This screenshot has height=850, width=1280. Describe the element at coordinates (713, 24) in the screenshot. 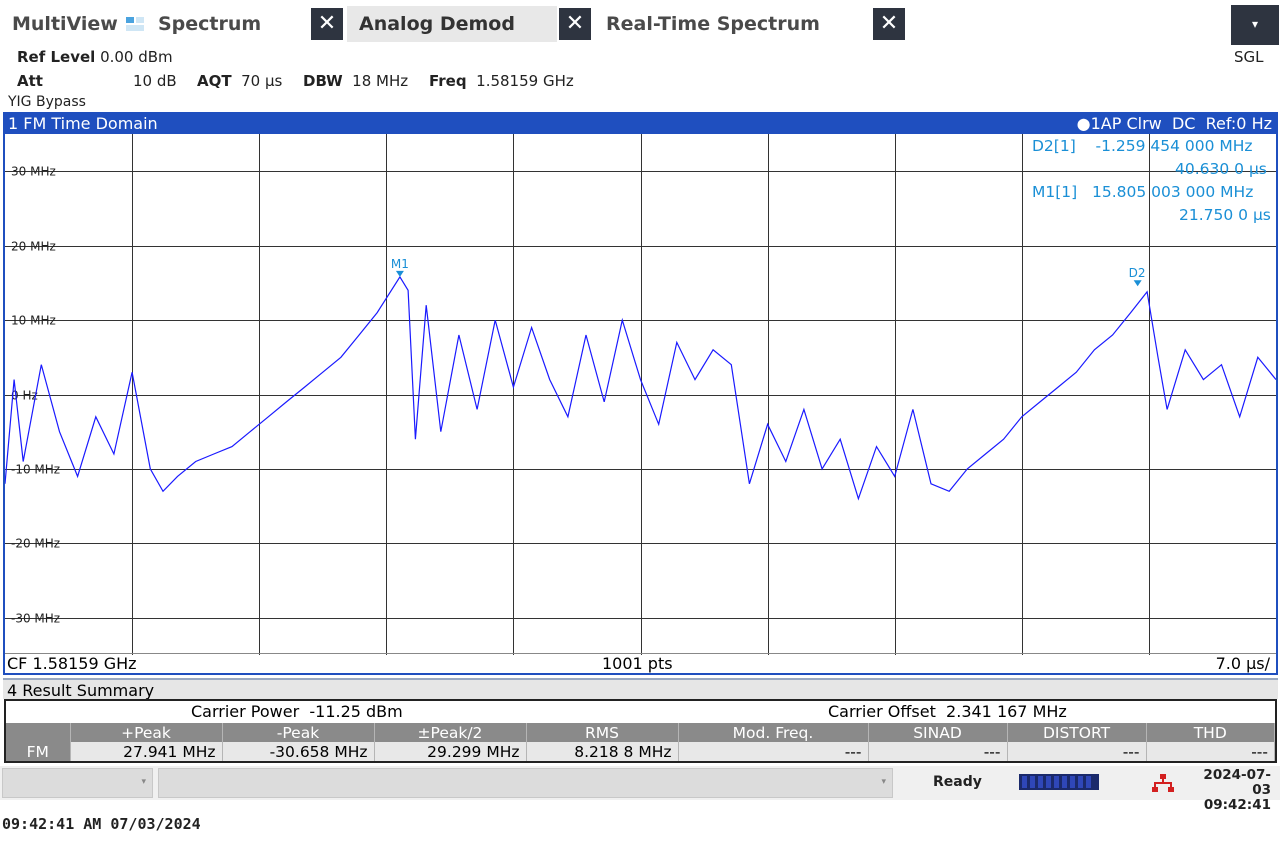

I see `tab-real-time-spectrum: Real-Time Spectrum` at that location.